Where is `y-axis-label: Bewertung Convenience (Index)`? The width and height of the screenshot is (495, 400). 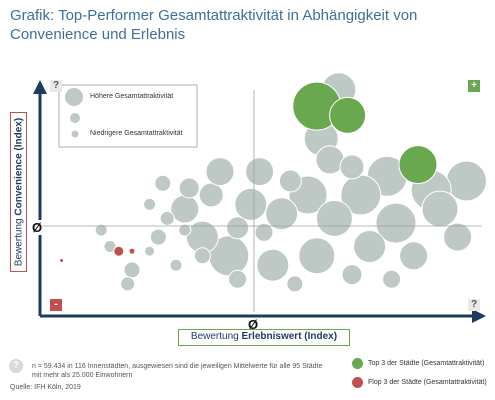
y-axis-label: Bewertung Convenience (Index) is located at coordinates (18, 192).